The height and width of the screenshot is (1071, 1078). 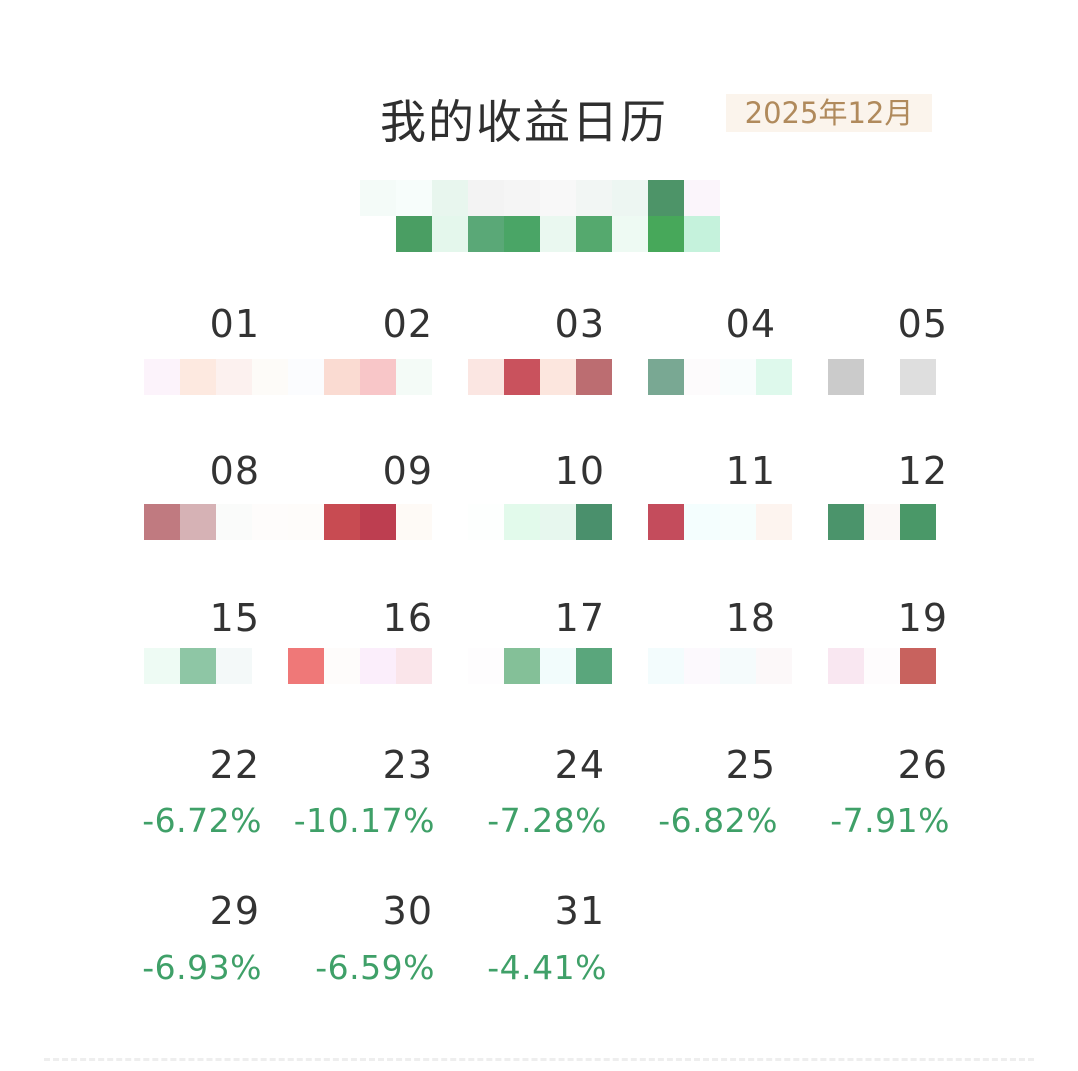 What do you see at coordinates (407, 618) in the screenshot?
I see `calendar-day: 16` at bounding box center [407, 618].